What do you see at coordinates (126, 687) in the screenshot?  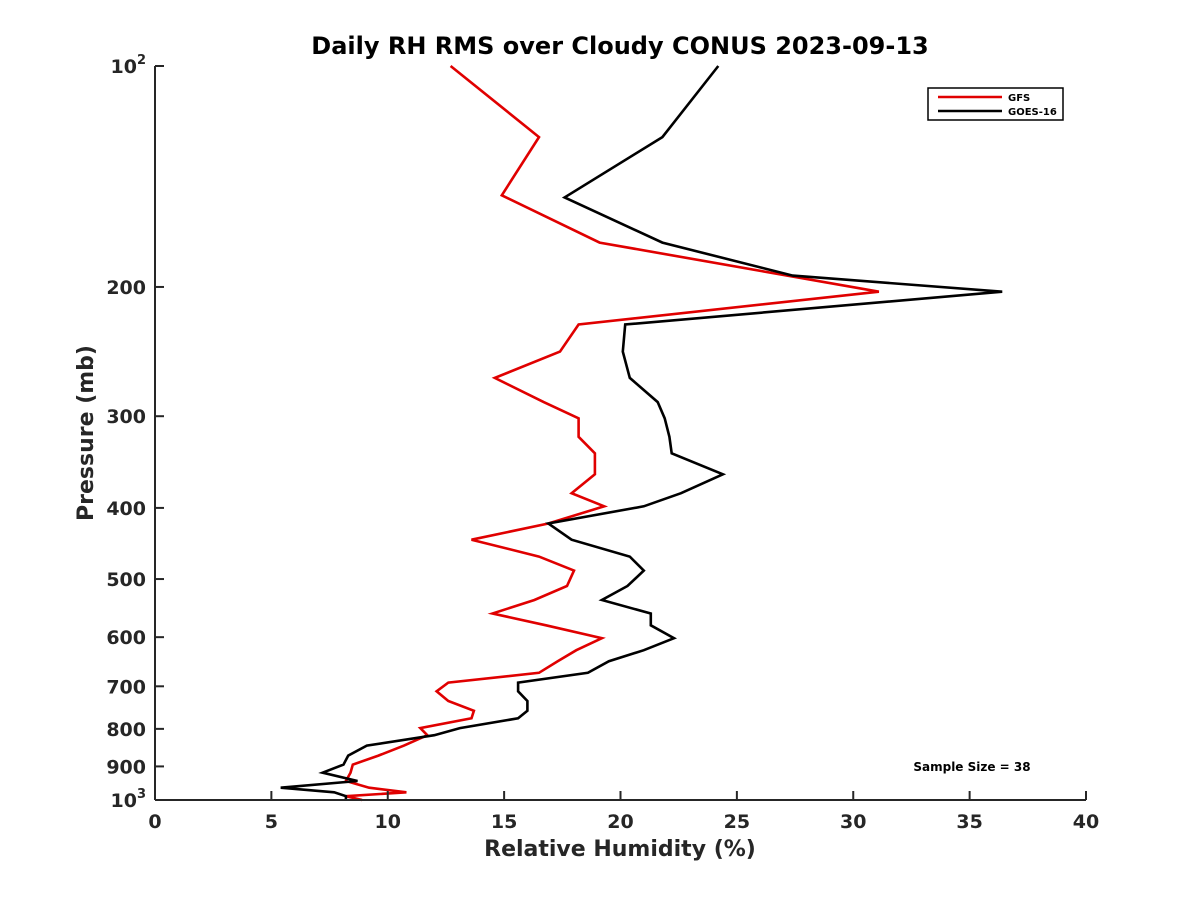 I see `y-tick-label: 700` at bounding box center [126, 687].